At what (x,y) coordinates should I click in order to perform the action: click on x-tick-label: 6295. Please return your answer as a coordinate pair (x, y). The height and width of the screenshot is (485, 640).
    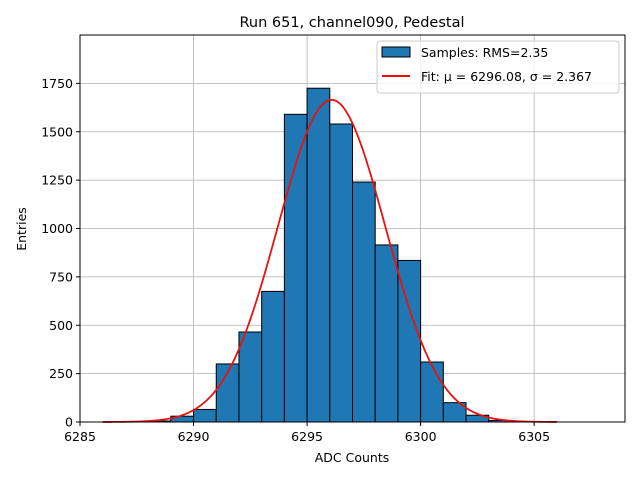
    Looking at the image, I should click on (307, 436).